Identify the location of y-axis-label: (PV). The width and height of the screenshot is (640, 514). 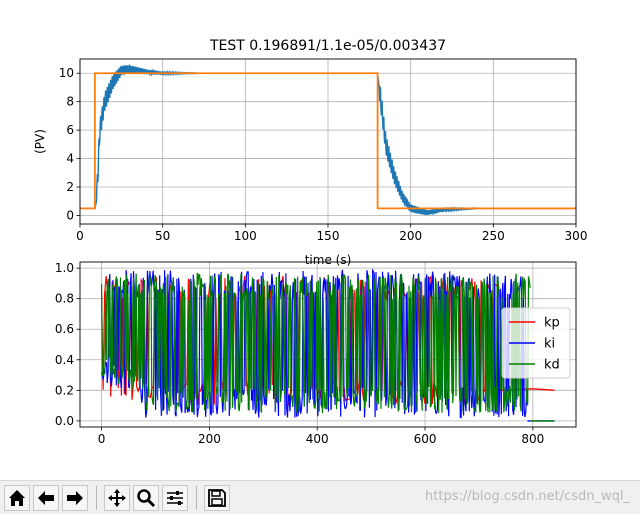
(40, 141).